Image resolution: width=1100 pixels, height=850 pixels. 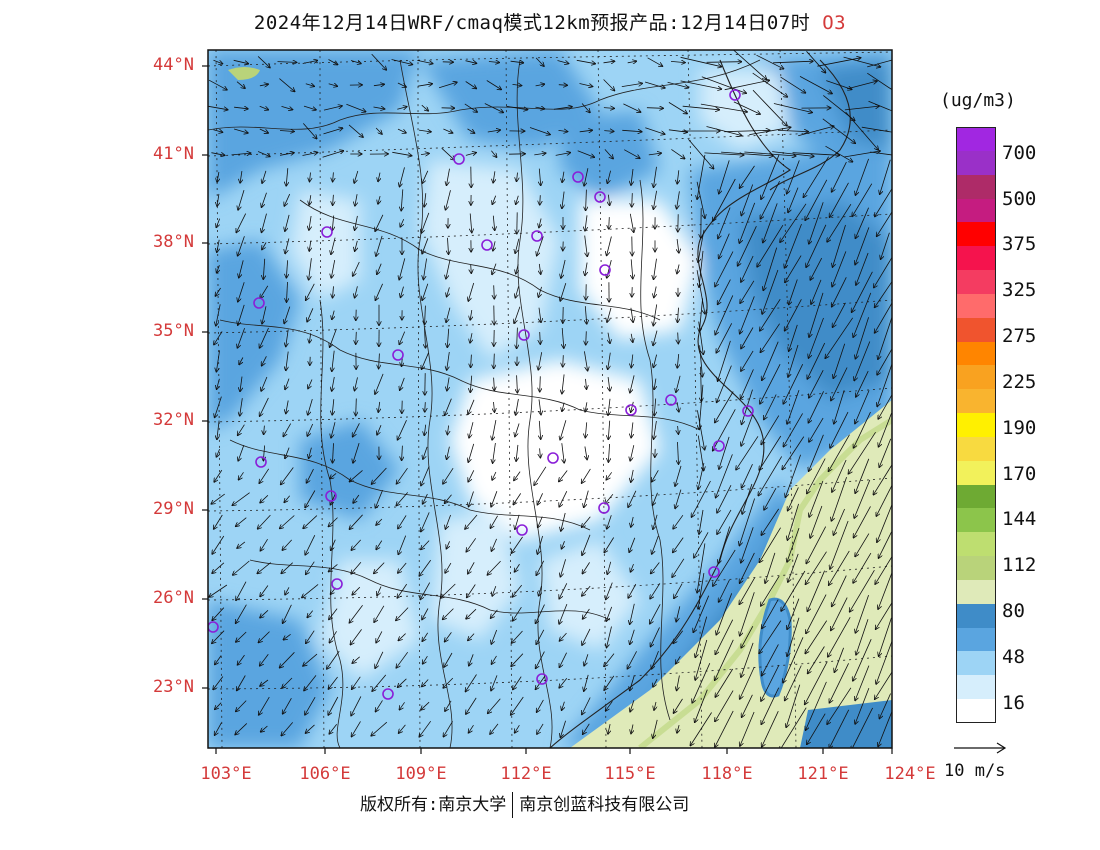 What do you see at coordinates (325, 774) in the screenshot?
I see `lon-label: 106°E` at bounding box center [325, 774].